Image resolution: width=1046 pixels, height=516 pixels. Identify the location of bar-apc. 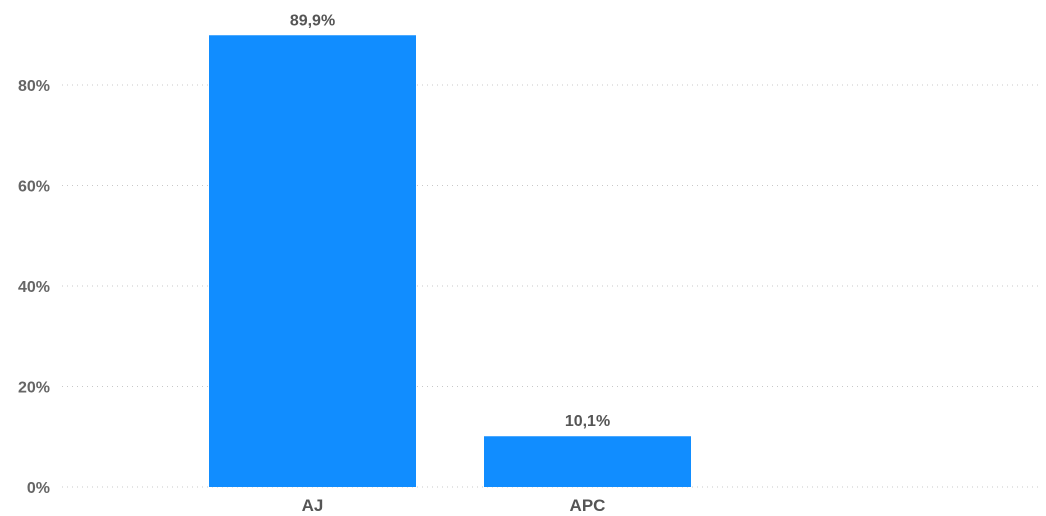
(587, 461).